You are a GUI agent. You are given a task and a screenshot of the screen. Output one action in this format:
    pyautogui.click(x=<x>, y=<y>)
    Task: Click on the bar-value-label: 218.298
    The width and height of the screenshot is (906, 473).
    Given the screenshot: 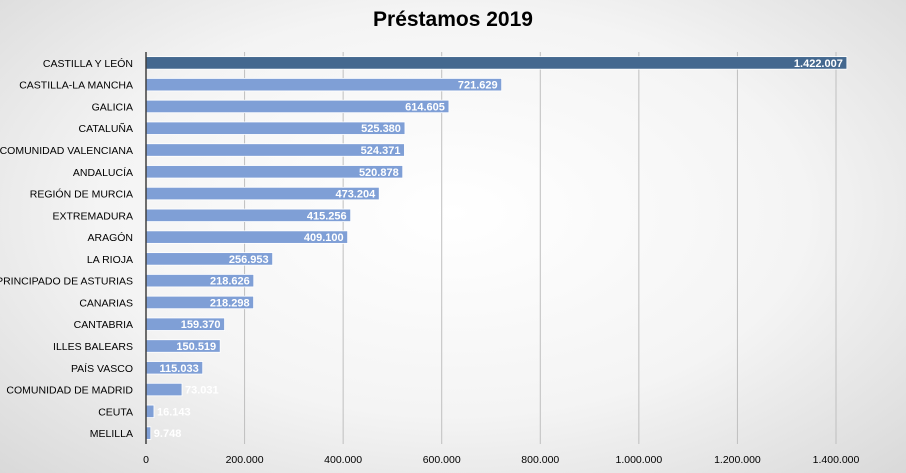 What is the action you would take?
    pyautogui.click(x=230, y=303)
    